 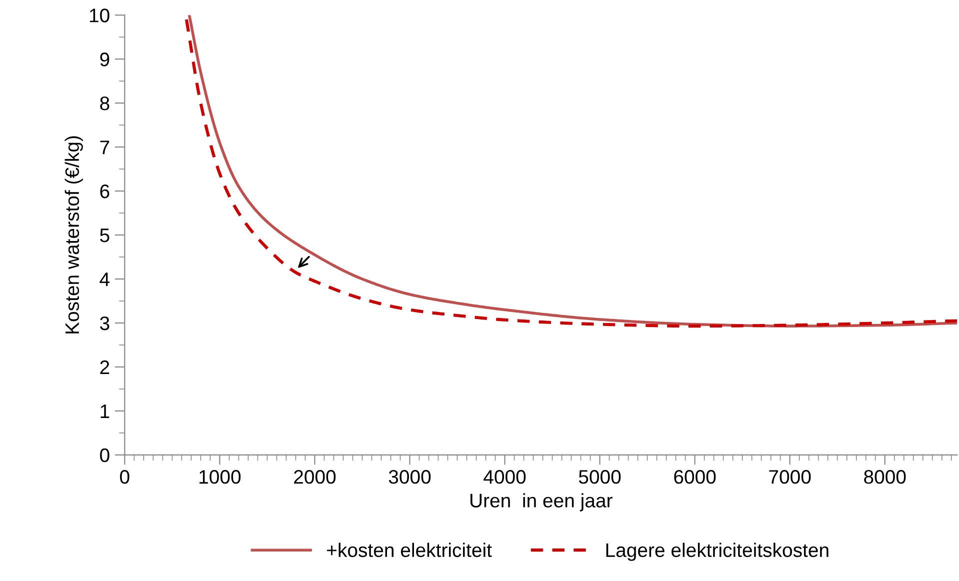 I want to click on x-axis-title: Uren in een jaar, so click(x=541, y=502).